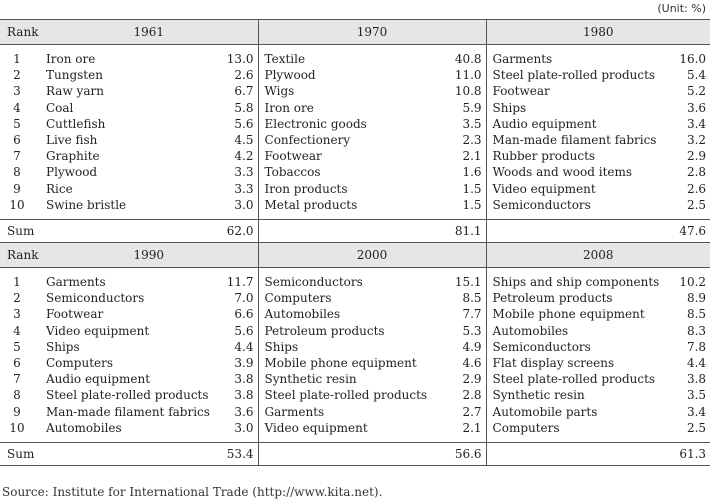 This screenshot has height=502, width=710. I want to click on value-cell: 5.9, so click(465, 107).